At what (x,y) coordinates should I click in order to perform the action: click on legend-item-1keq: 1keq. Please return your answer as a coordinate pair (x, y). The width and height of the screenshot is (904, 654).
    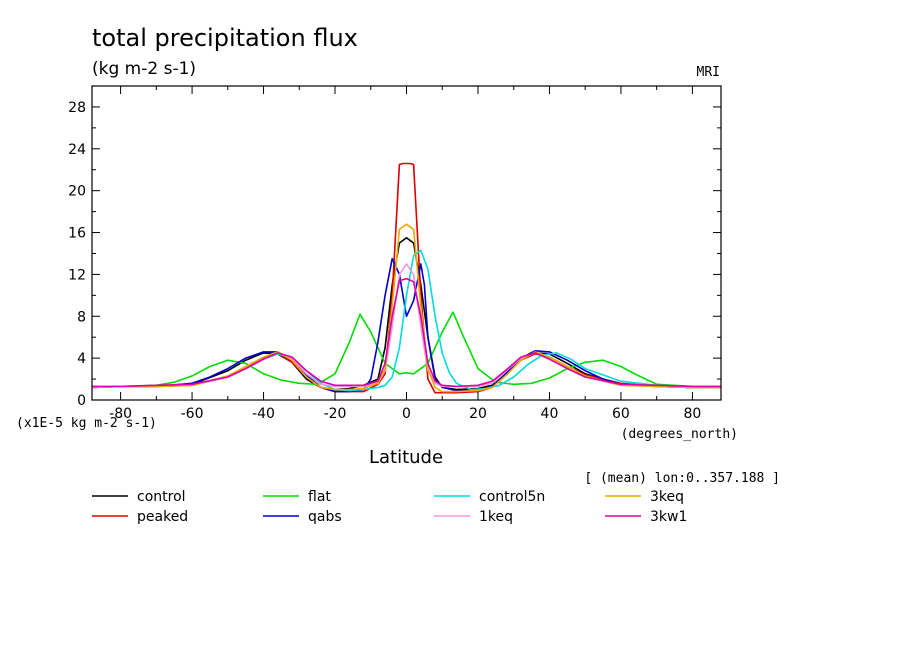
    Looking at the image, I should click on (473, 517).